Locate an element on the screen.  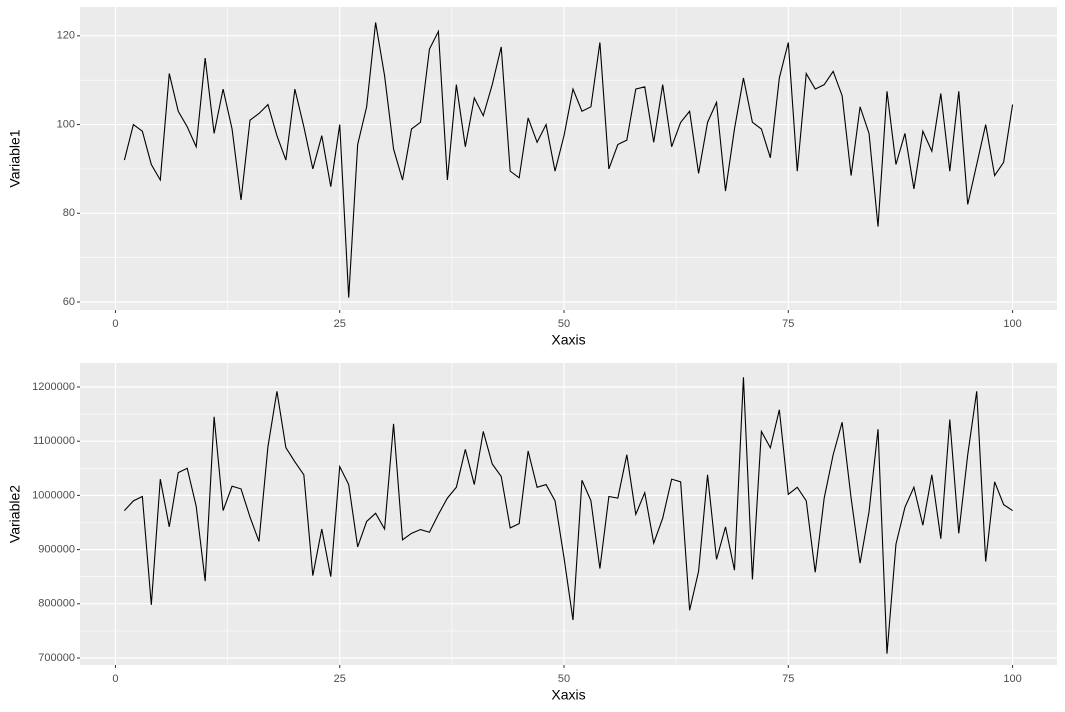
y-tick-label: 700000 is located at coordinates (56, 658).